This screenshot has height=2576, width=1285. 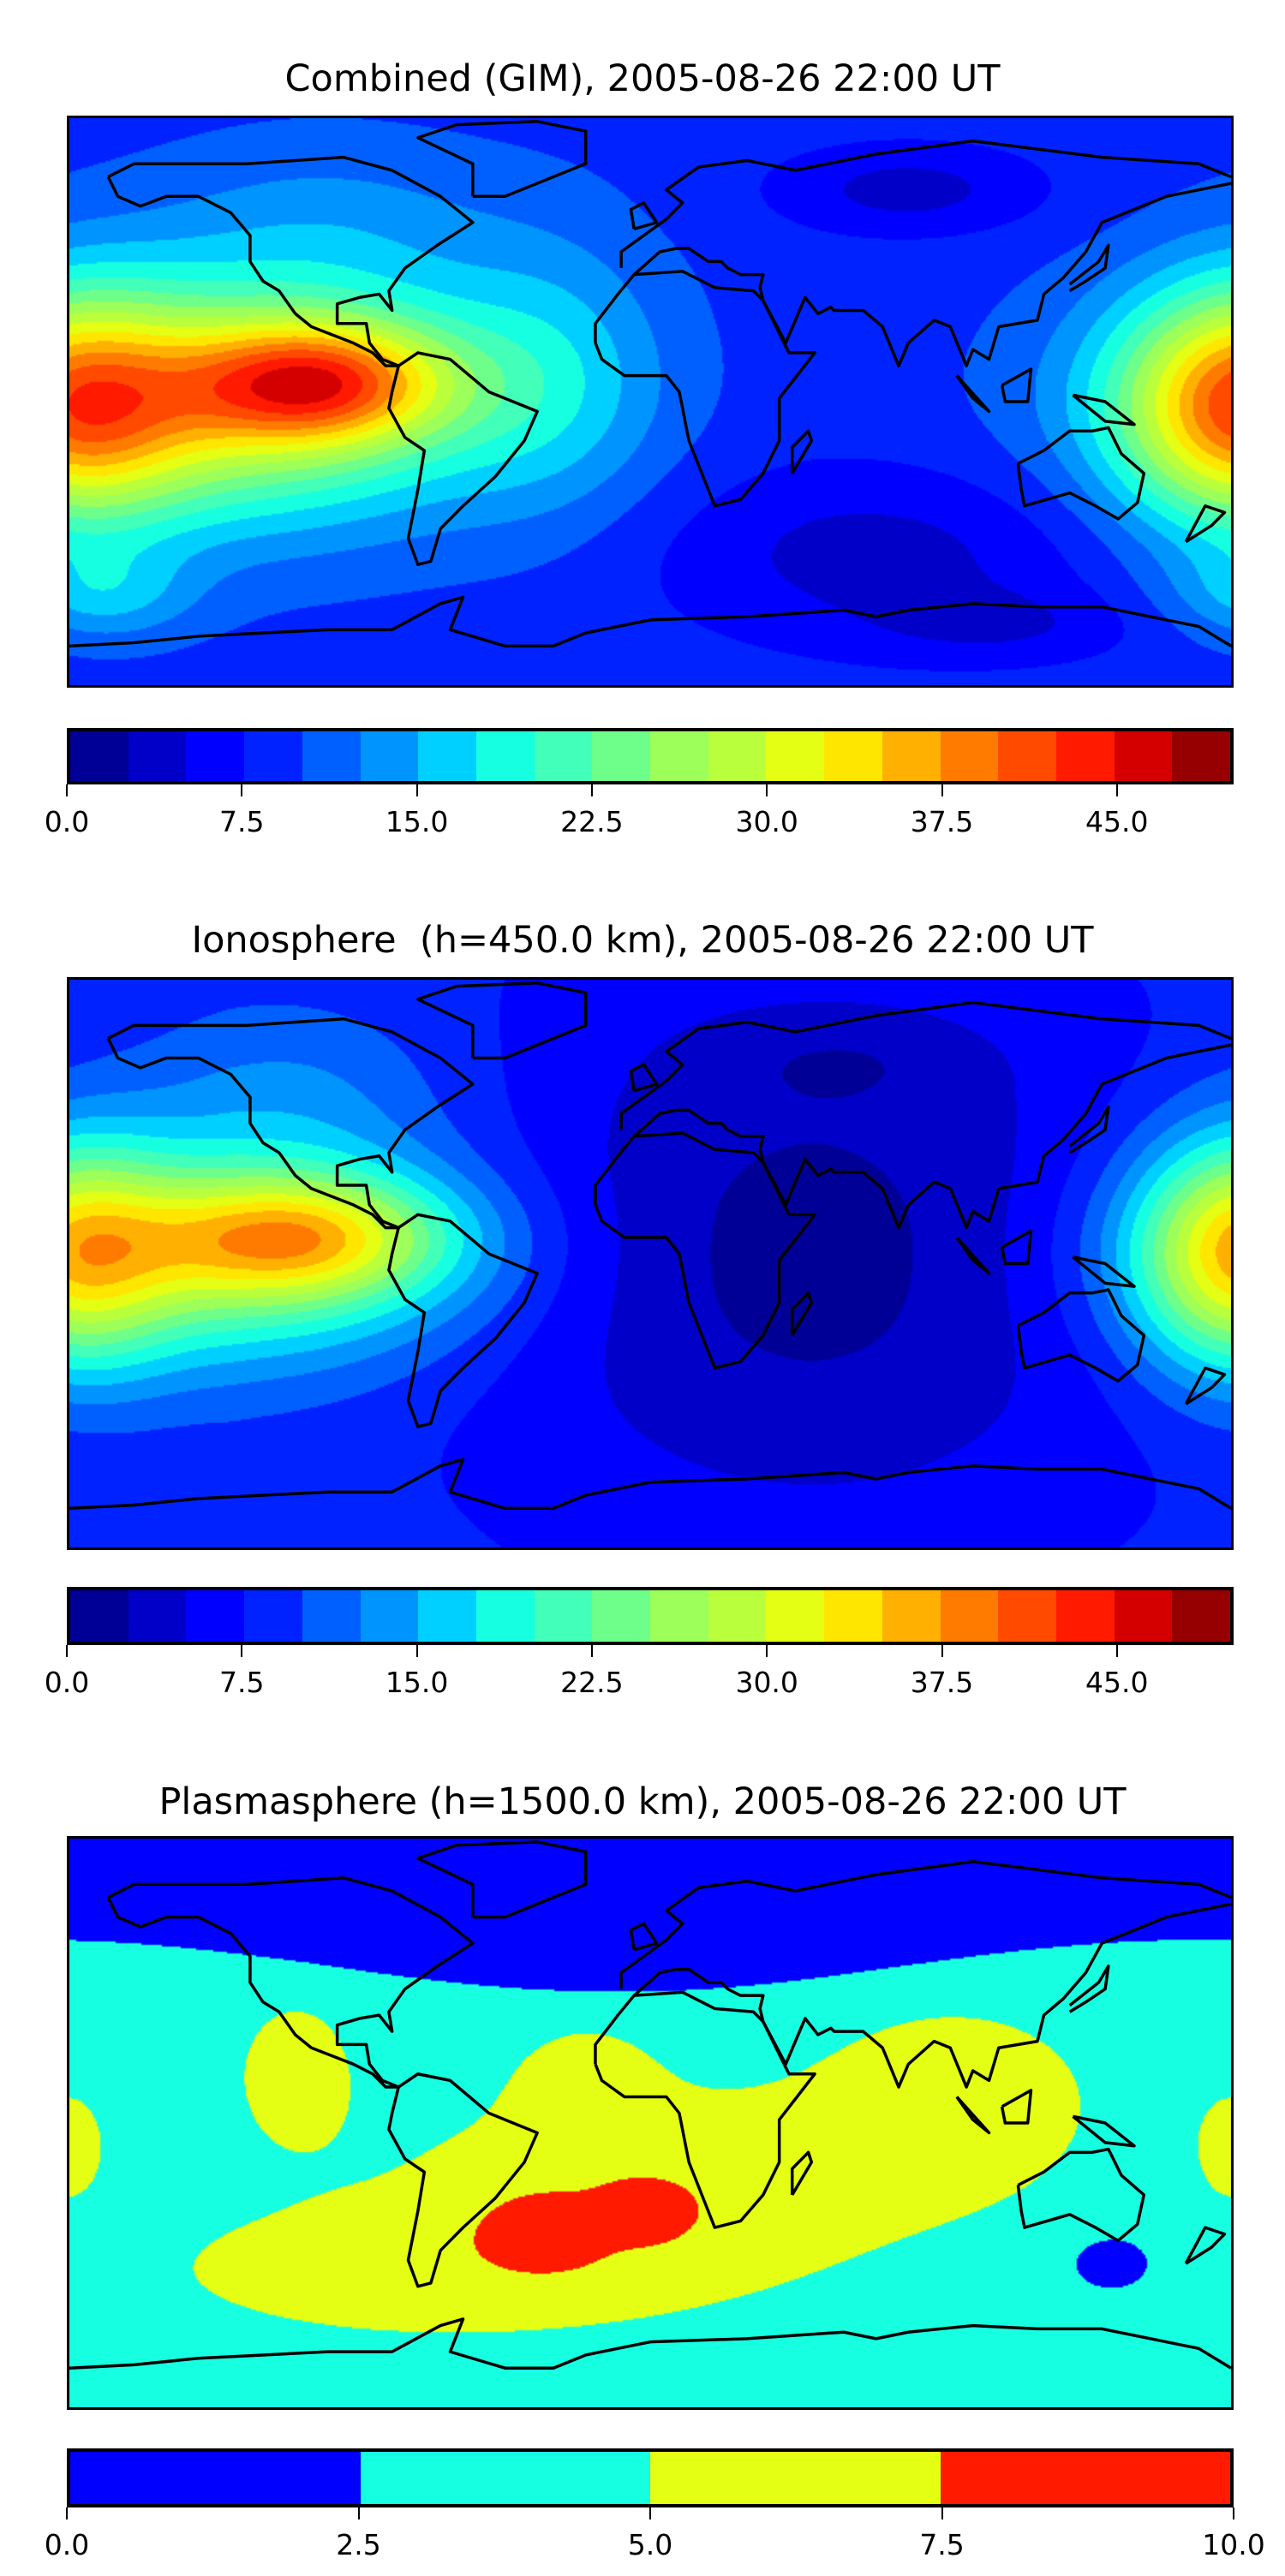 I want to click on colorbar-ticks-plasmasphere: 0.0 2.5 5.0 7.5 10.0, so click(x=655, y=2541).